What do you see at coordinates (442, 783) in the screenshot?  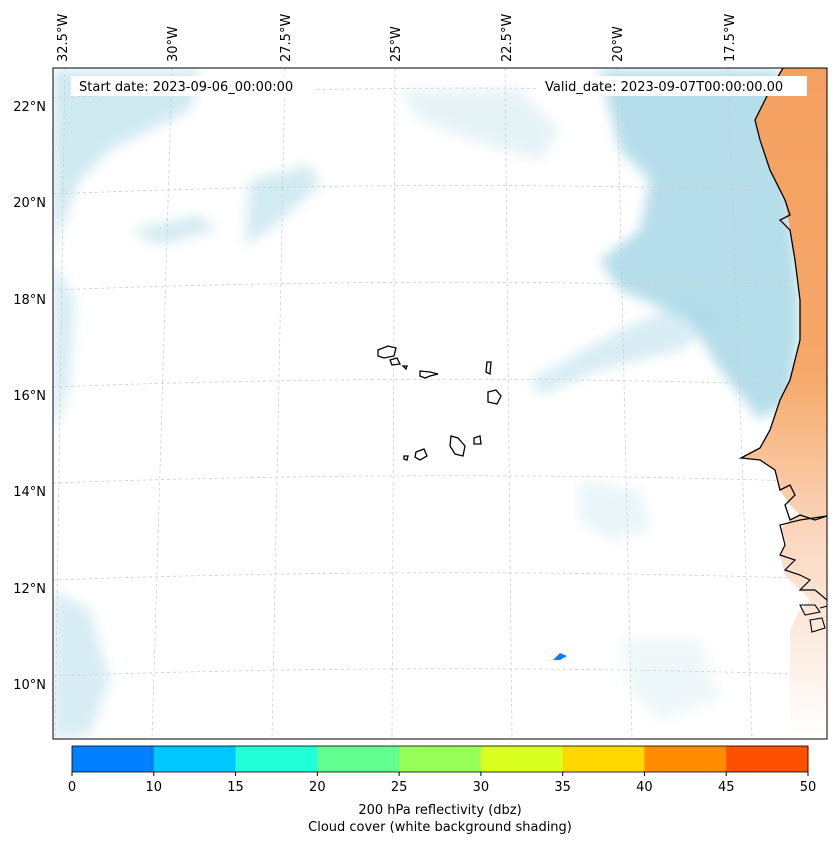 I see `colorbar-ticks: 0 10 15 20 25 30 35 40 45 50` at bounding box center [442, 783].